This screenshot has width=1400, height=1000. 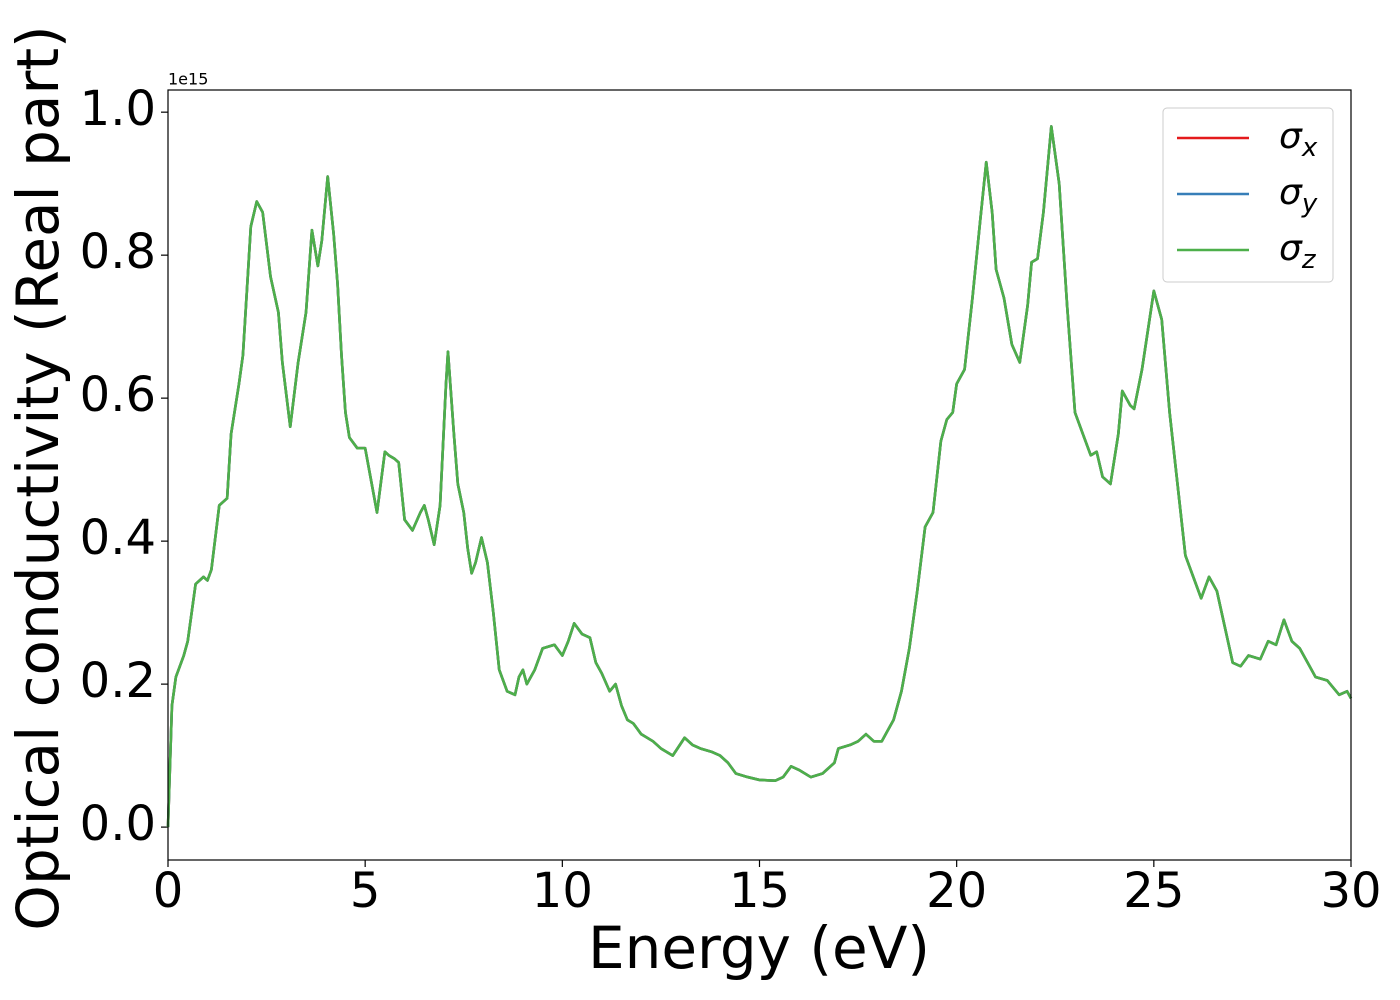 I want to click on y-tick-label: 0.4, so click(x=118, y=538).